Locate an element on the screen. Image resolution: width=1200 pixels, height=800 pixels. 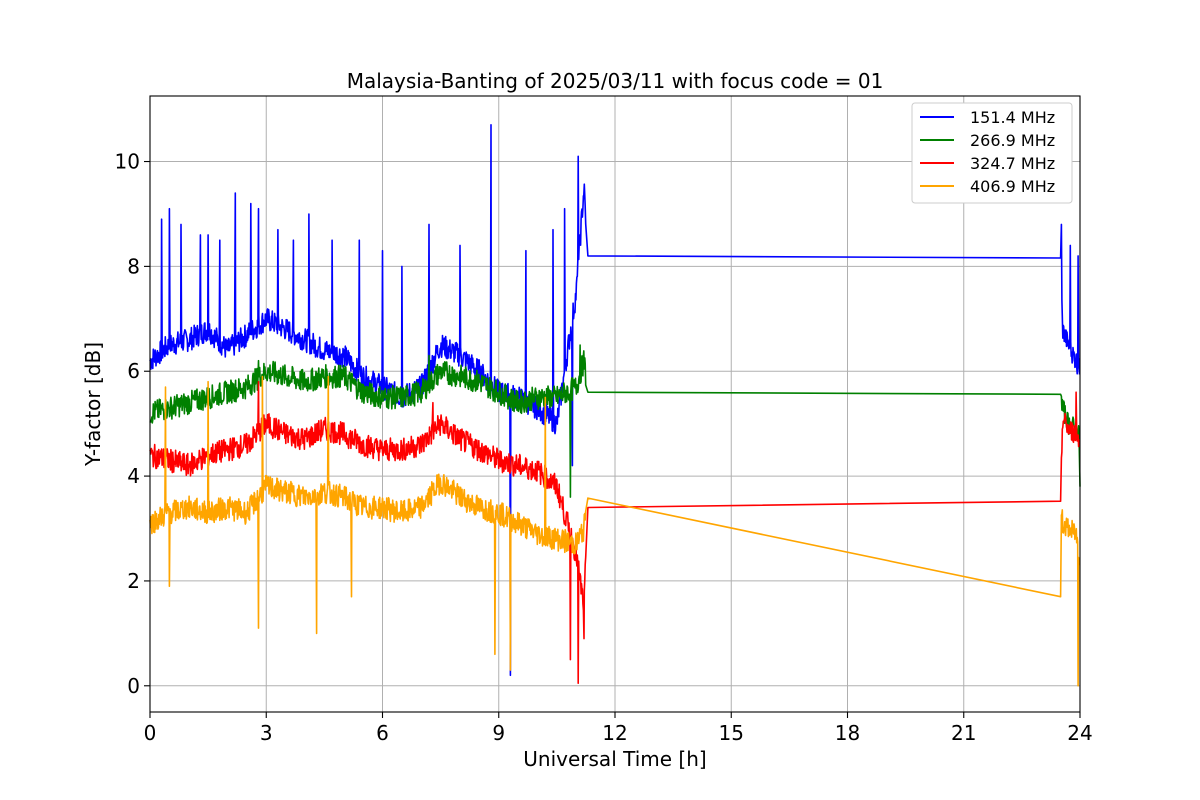
y-tick-label: 8 is located at coordinates (133, 266).